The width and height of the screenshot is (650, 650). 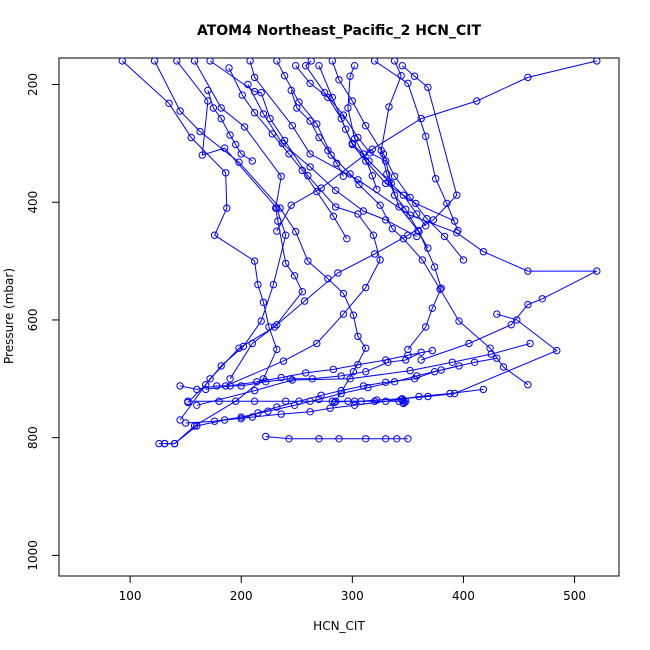 What do you see at coordinates (33, 319) in the screenshot?
I see `y-tick-label: 600` at bounding box center [33, 319].